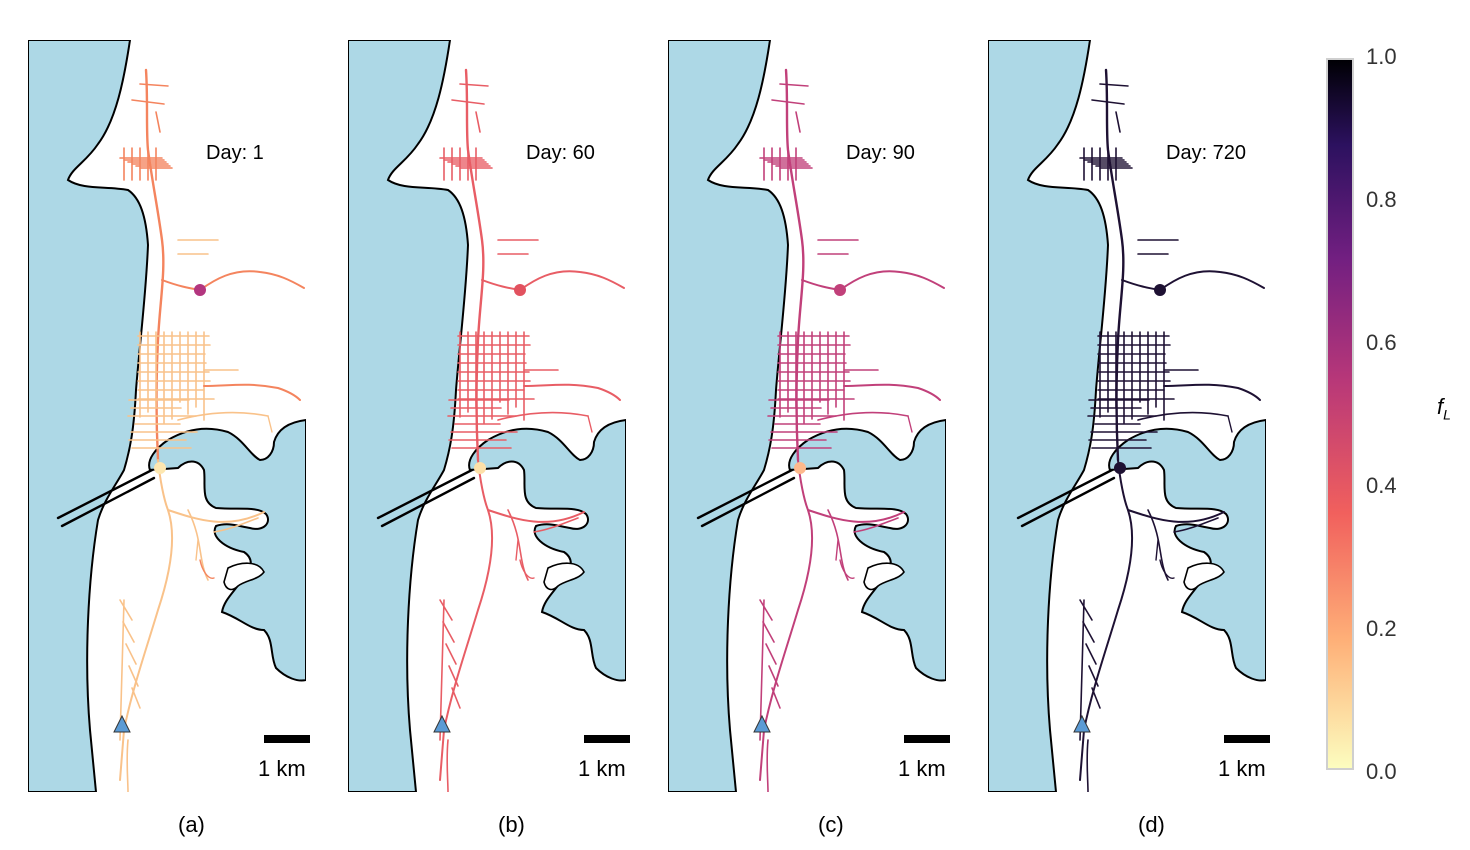  I want to click on panel-caption: (a), so click(191, 824).